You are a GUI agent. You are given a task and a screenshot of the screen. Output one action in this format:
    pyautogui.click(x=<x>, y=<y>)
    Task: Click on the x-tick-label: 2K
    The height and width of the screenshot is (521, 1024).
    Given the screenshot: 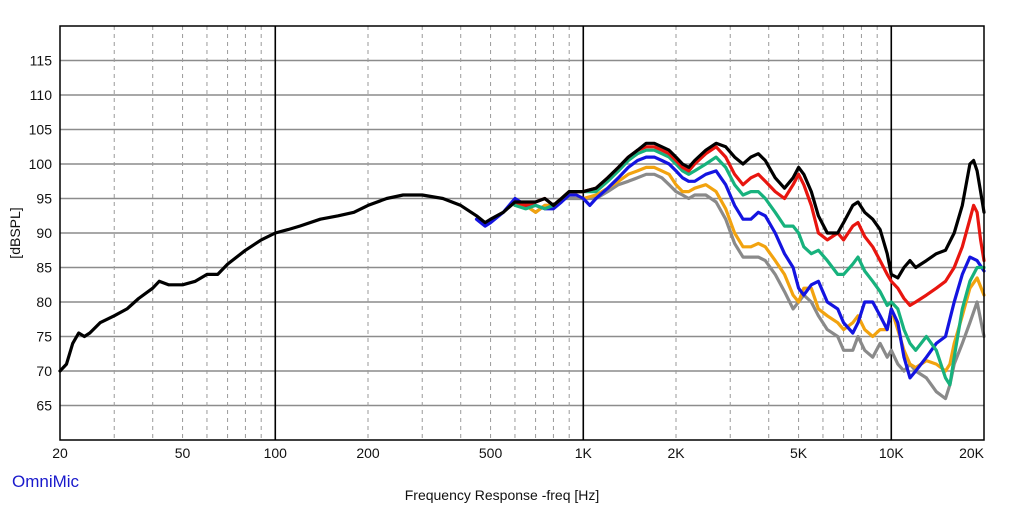 What is the action you would take?
    pyautogui.click(x=676, y=453)
    